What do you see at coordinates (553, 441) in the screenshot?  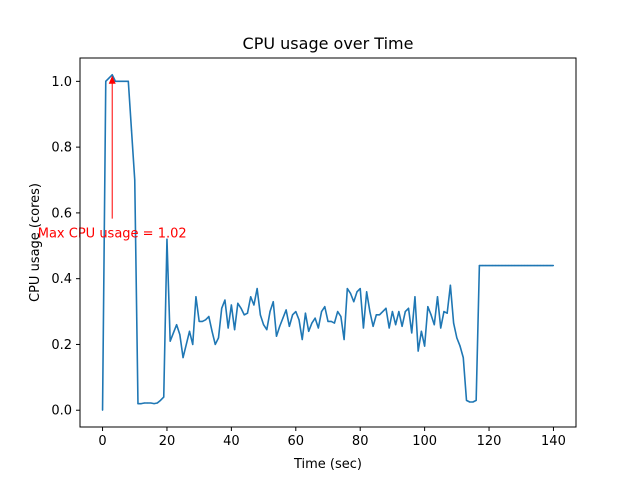 I see `x-tick-label: 140` at bounding box center [553, 441].